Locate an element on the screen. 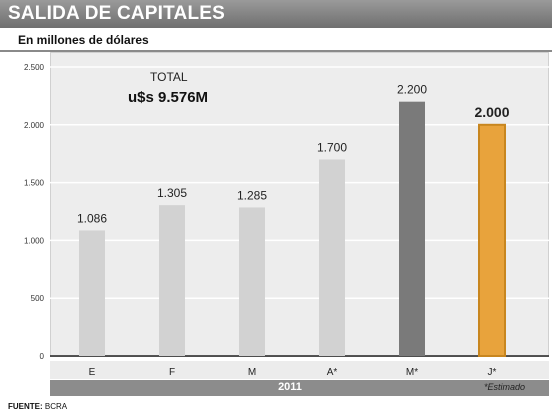 The width and height of the screenshot is (552, 413). x-tick-label: J* is located at coordinates (492, 372).